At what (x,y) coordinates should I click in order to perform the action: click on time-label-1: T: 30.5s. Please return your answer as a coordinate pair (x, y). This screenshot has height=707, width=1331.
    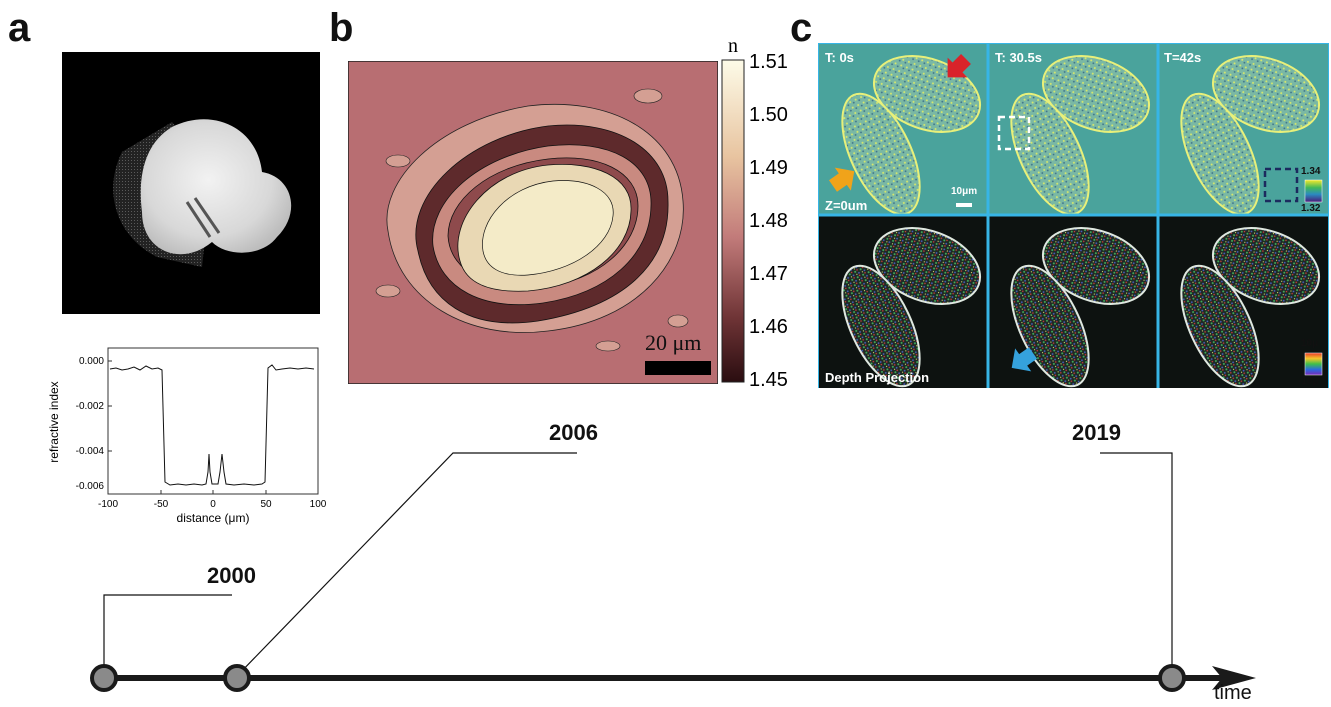
    Looking at the image, I should click on (1018, 57).